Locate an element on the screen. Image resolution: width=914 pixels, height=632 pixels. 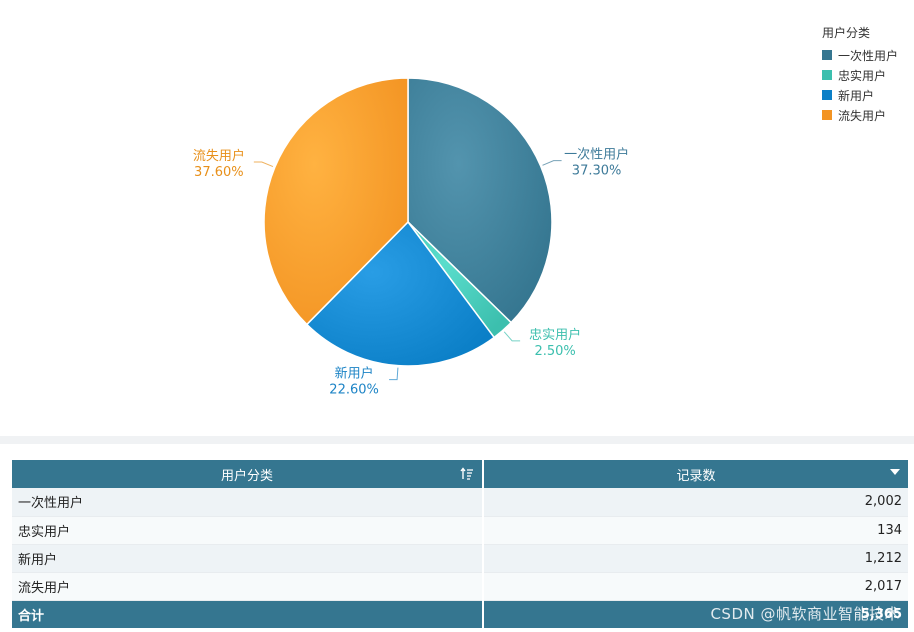
legend-item: 一次性用户 is located at coordinates (860, 55).